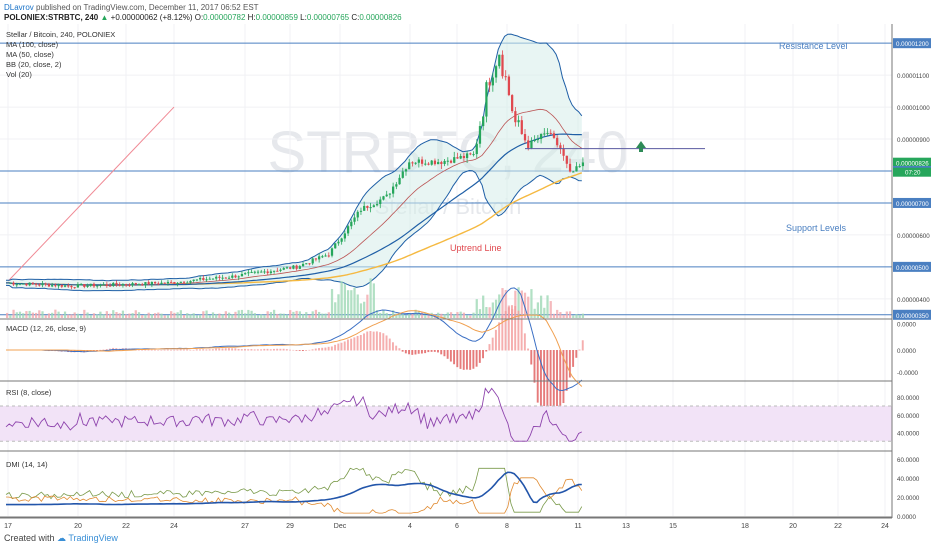  Describe the element at coordinates (174, 526) in the screenshot. I see `x-tick-label: 24` at that location.